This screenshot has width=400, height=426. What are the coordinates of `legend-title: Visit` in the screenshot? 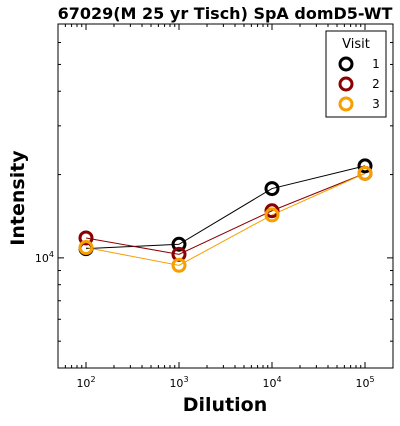 It's located at (356, 44).